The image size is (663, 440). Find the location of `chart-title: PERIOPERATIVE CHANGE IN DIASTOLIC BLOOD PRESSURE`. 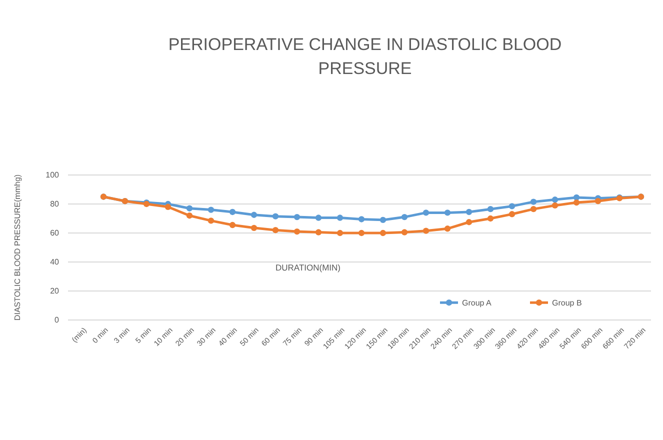

chart-title: PERIOPERATIVE CHANGE IN DIASTOLIC BLOOD PRESSURE is located at coordinates (365, 56).